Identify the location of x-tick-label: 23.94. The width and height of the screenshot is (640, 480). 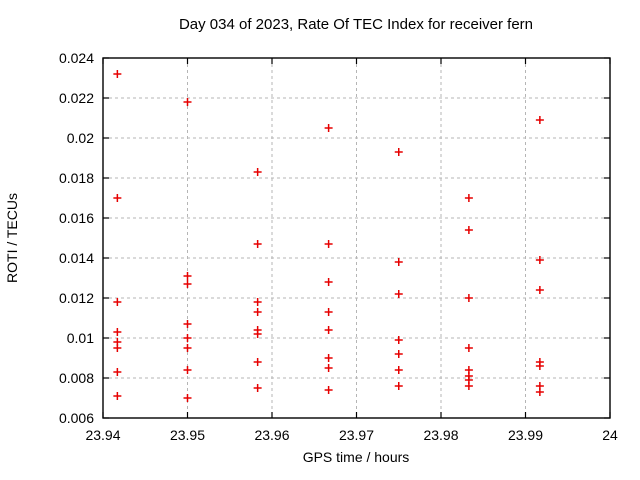
(102, 435).